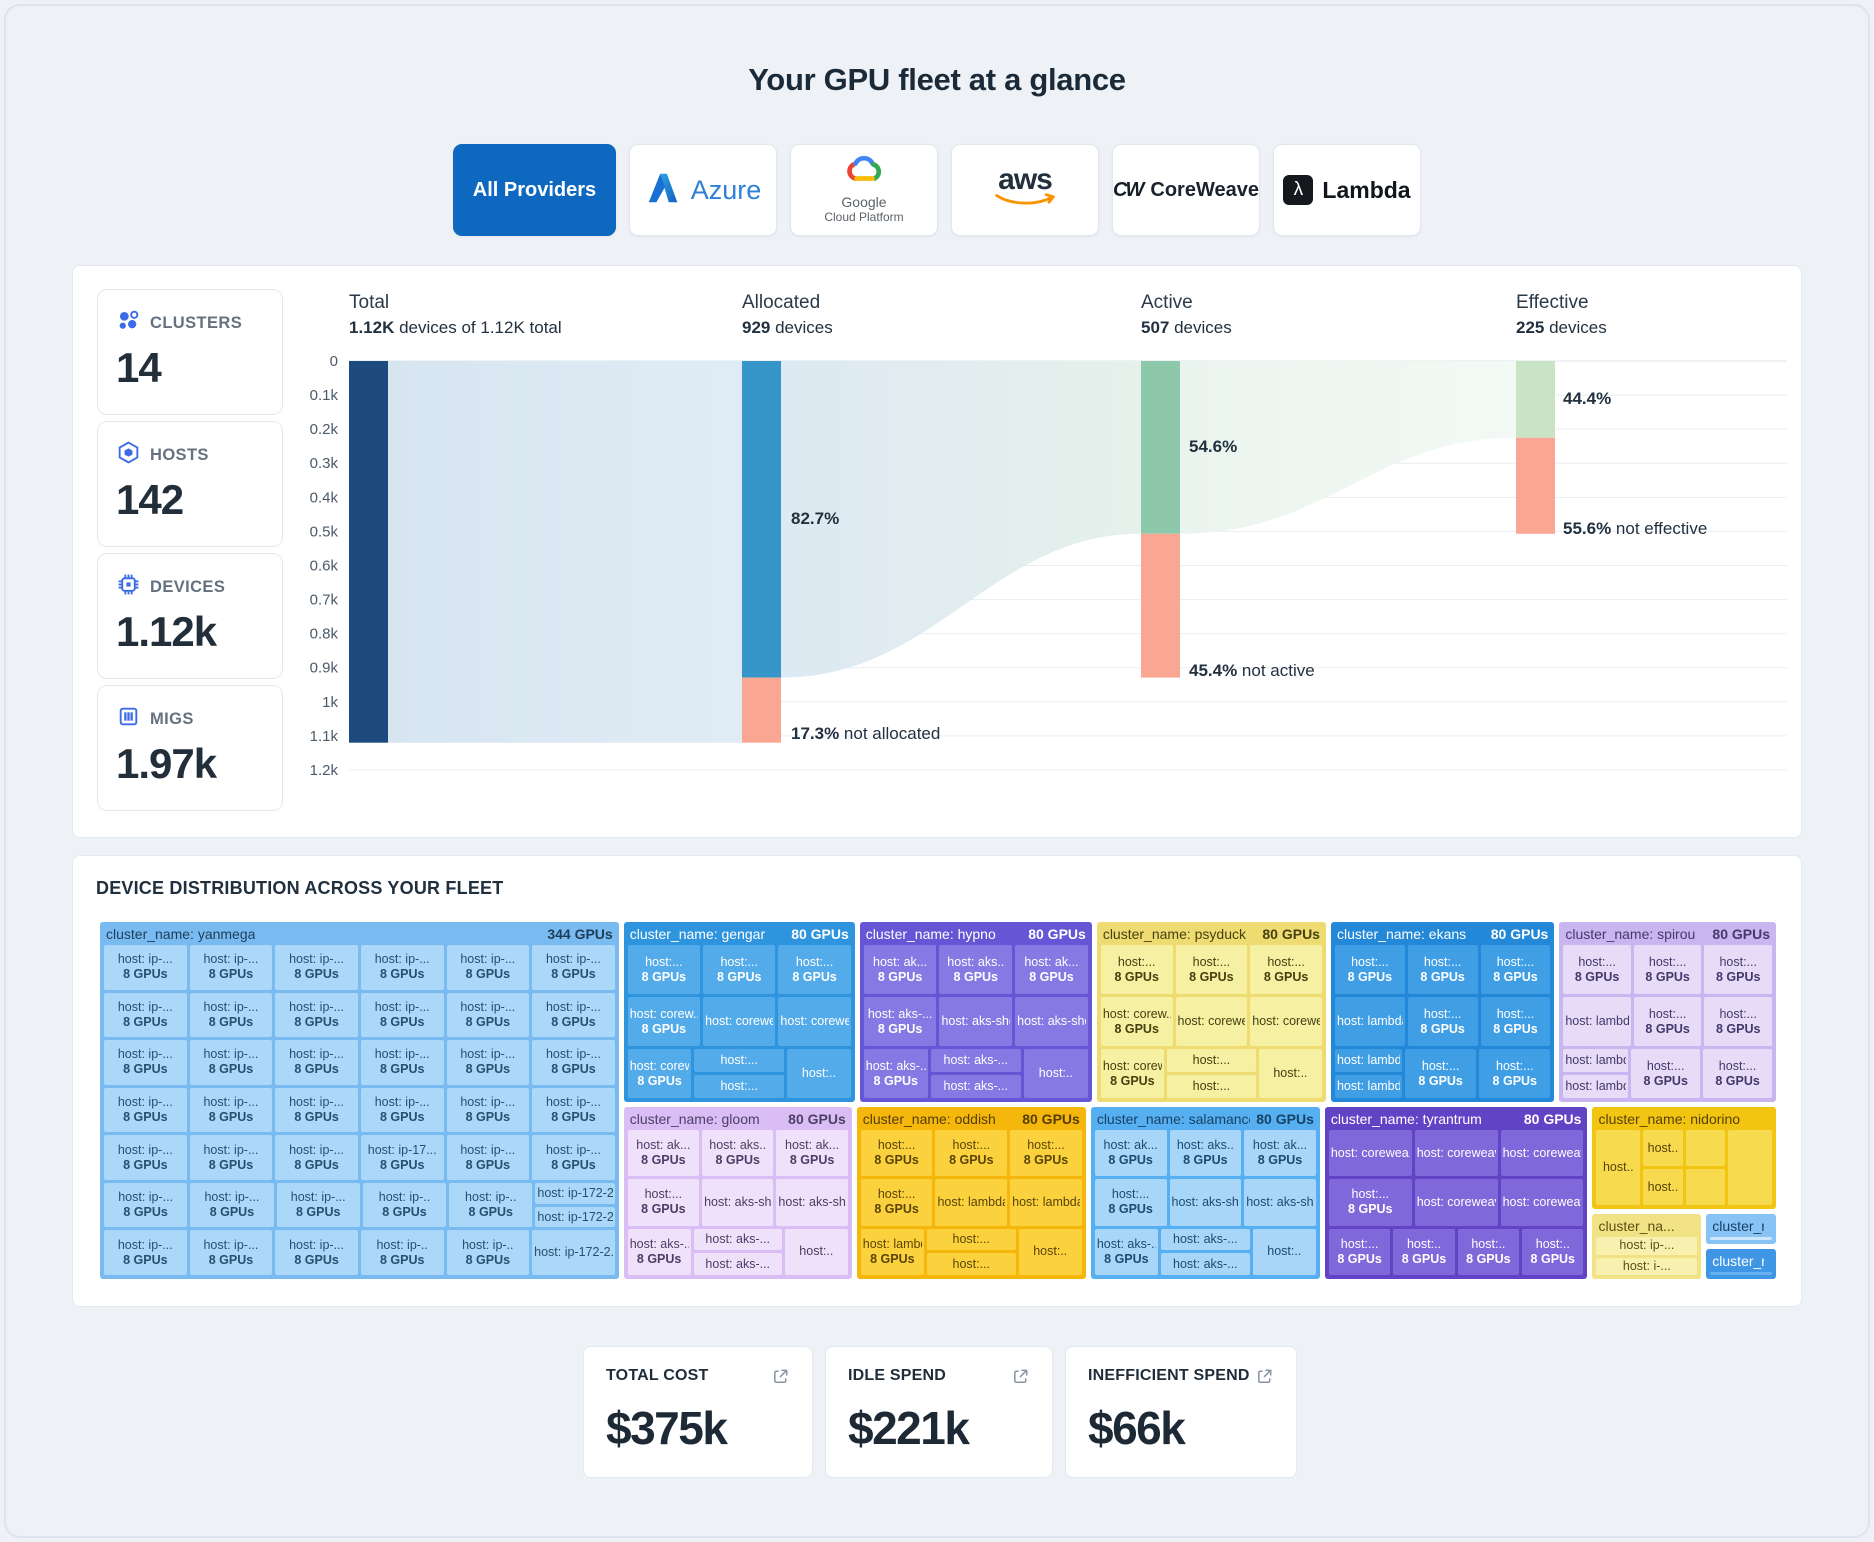  Describe the element at coordinates (402, 1157) in the screenshot. I see `treemap-host-cell: host: ip-17... 8 GPUs` at that location.